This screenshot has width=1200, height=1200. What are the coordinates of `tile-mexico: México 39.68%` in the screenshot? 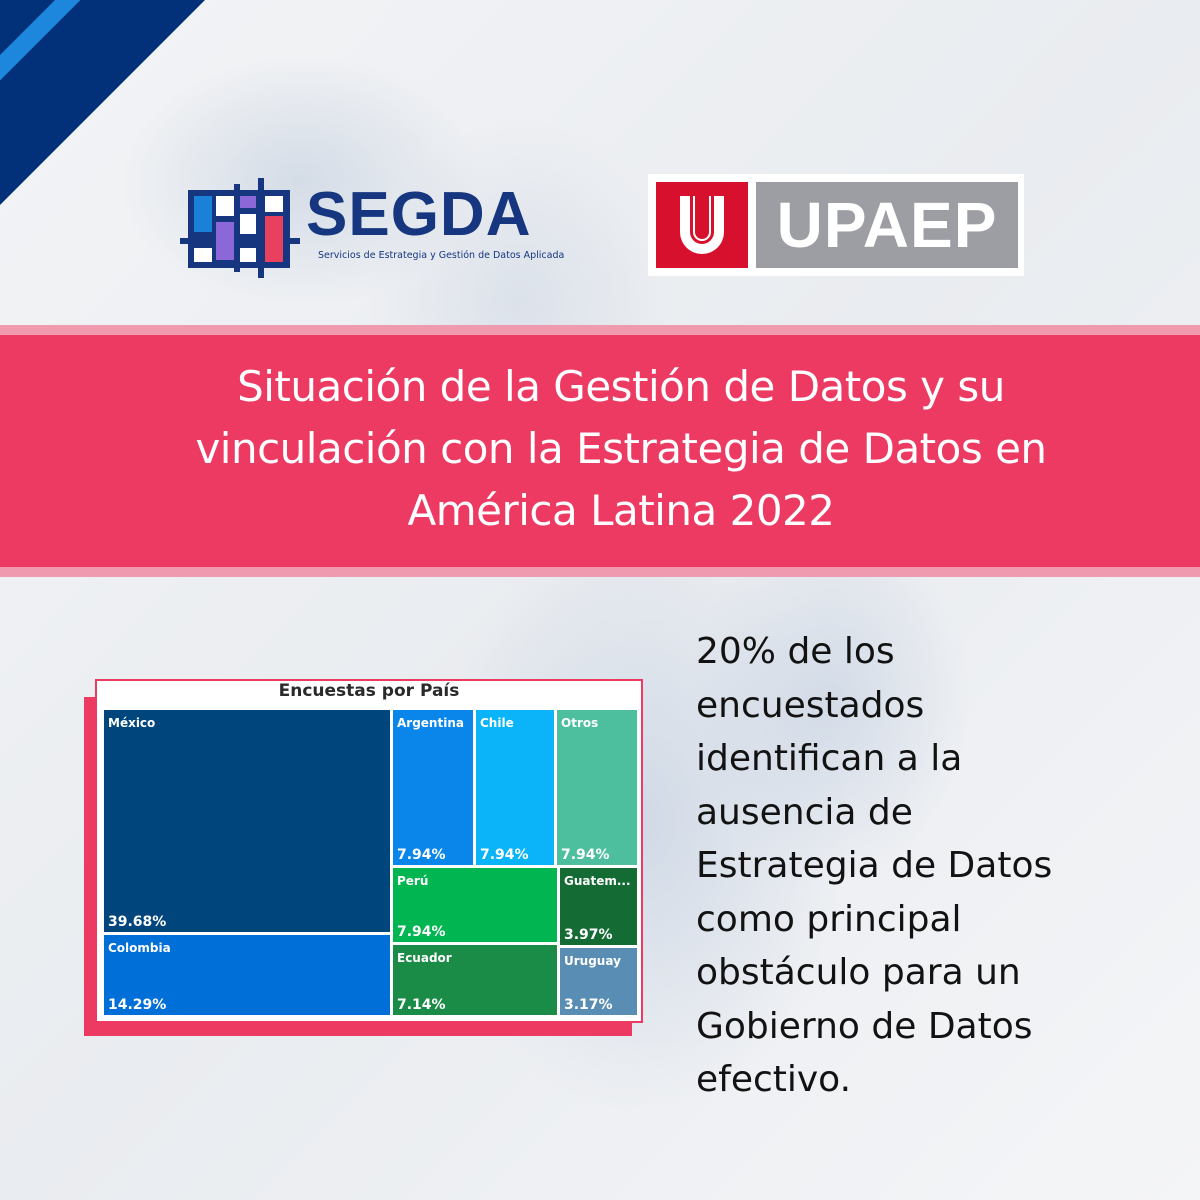 It's located at (247, 821).